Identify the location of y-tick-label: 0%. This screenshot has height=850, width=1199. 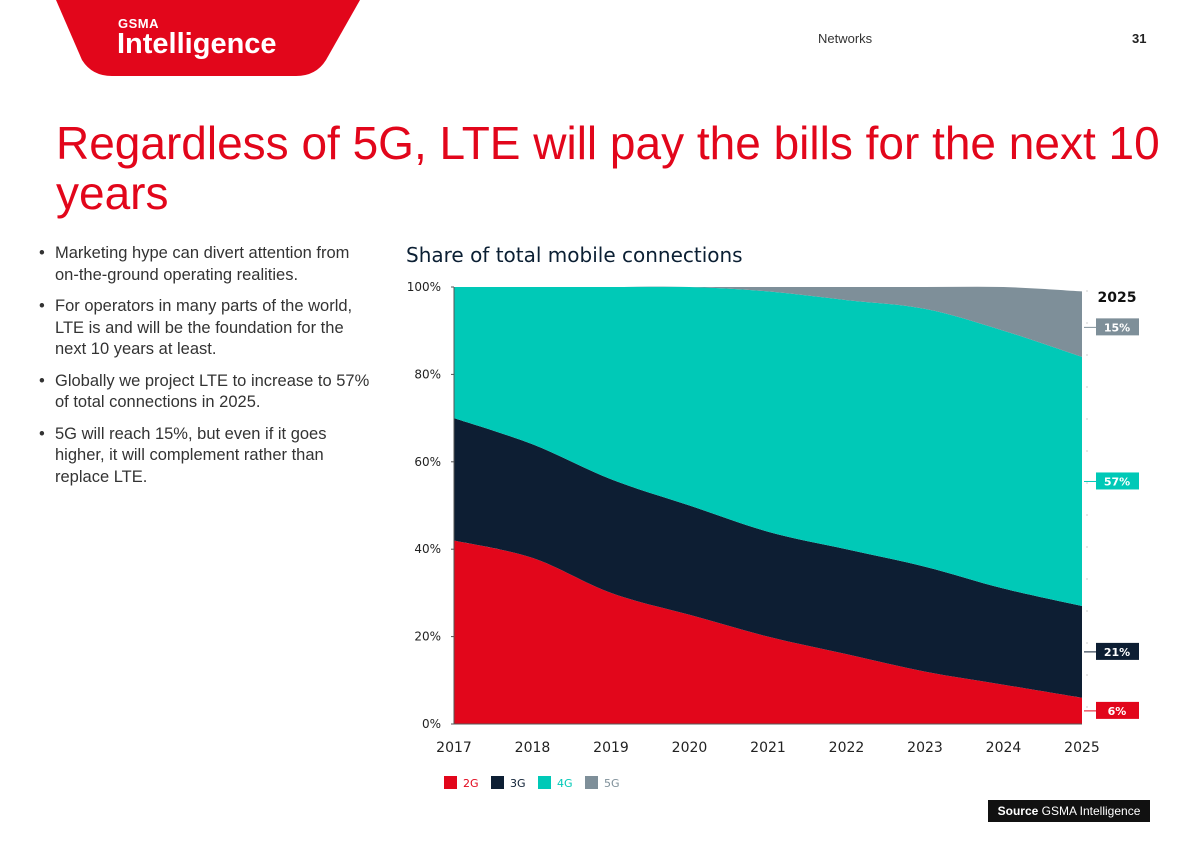
(431, 724).